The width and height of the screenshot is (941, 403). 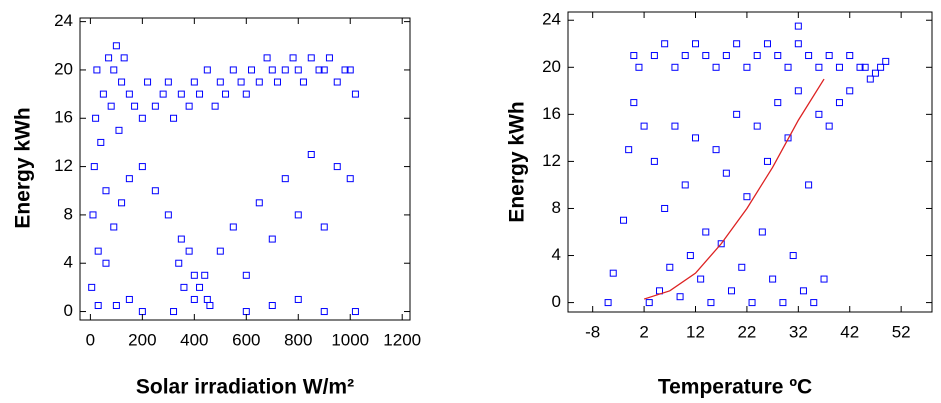 What do you see at coordinates (849, 331) in the screenshot?
I see `x-tick-label: 42` at bounding box center [849, 331].